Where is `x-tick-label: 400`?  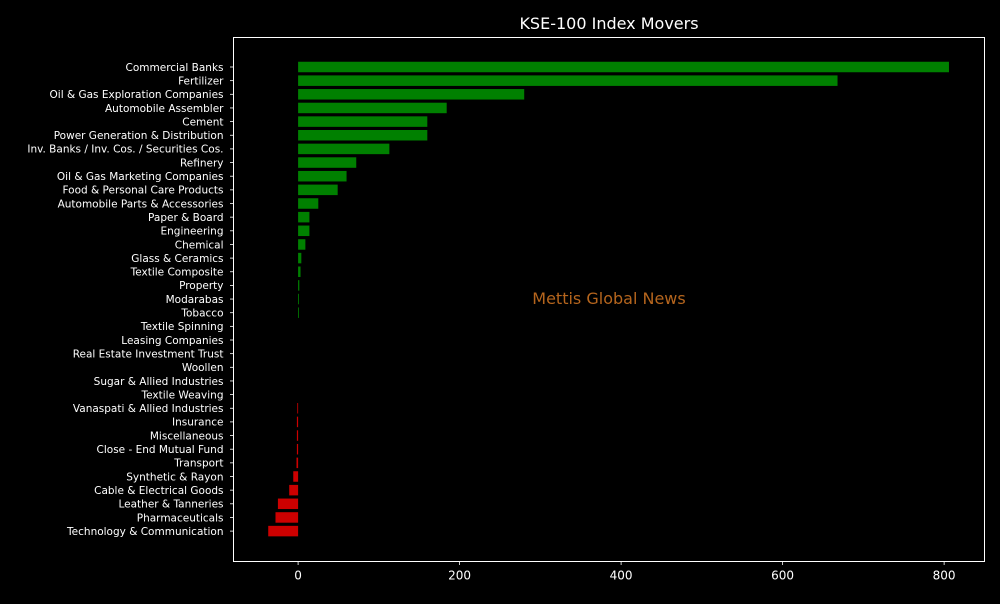 x-tick-label: 400 is located at coordinates (621, 576).